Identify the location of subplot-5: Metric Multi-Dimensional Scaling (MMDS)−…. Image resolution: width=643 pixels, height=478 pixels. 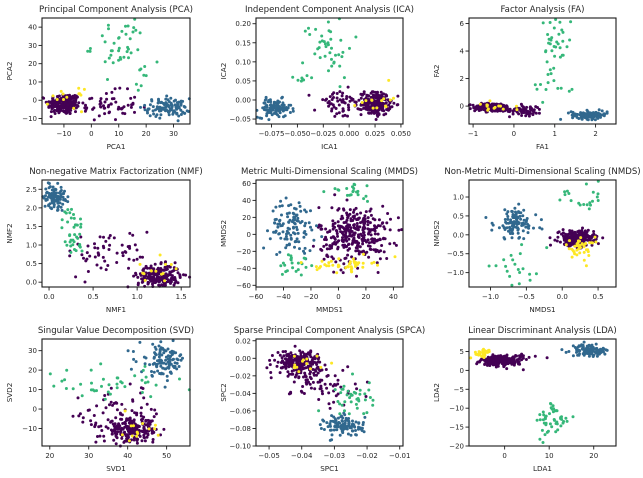
(318, 240).